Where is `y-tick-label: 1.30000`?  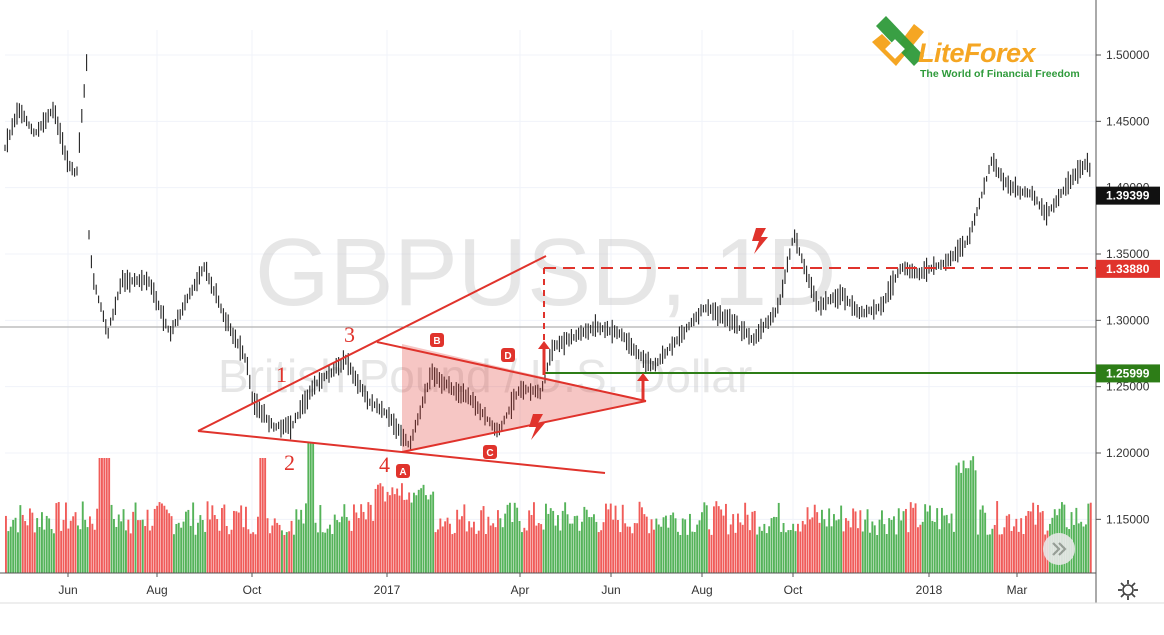
y-tick-label: 1.30000 is located at coordinates (1128, 320).